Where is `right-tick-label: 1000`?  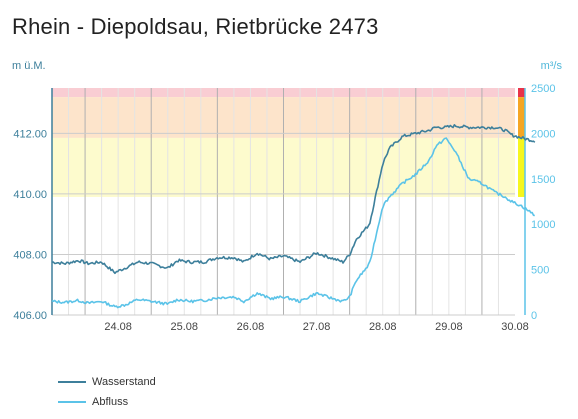 right-tick-label: 1000 is located at coordinates (543, 225).